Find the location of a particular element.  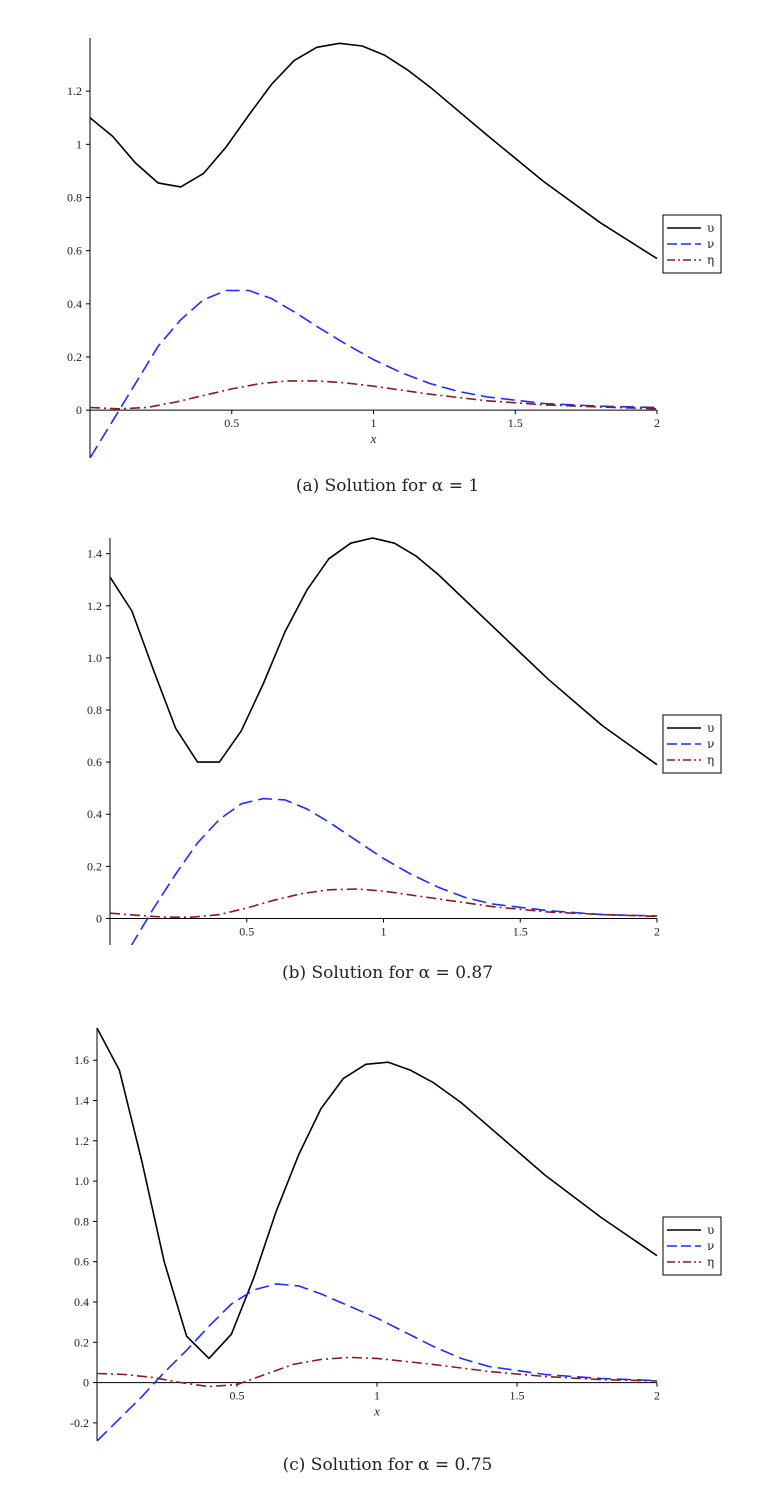

y-tick-label: 1.6 is located at coordinates (81, 1060).